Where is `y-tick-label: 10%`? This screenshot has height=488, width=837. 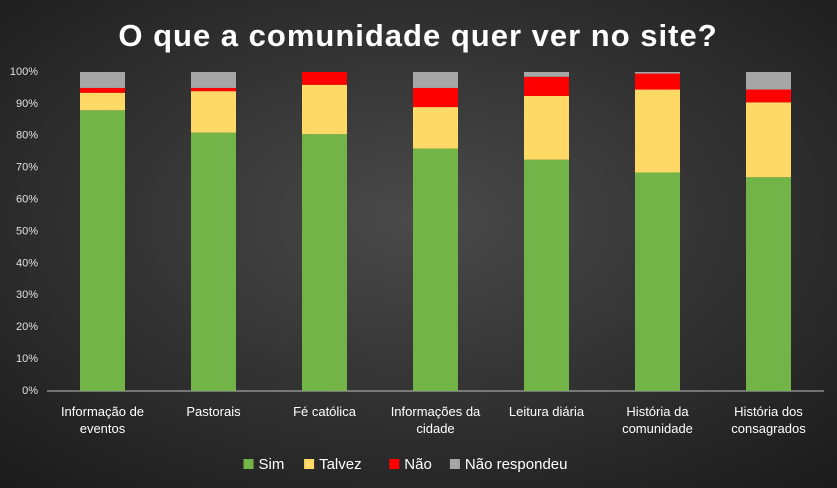
y-tick-label: 10% is located at coordinates (27, 359).